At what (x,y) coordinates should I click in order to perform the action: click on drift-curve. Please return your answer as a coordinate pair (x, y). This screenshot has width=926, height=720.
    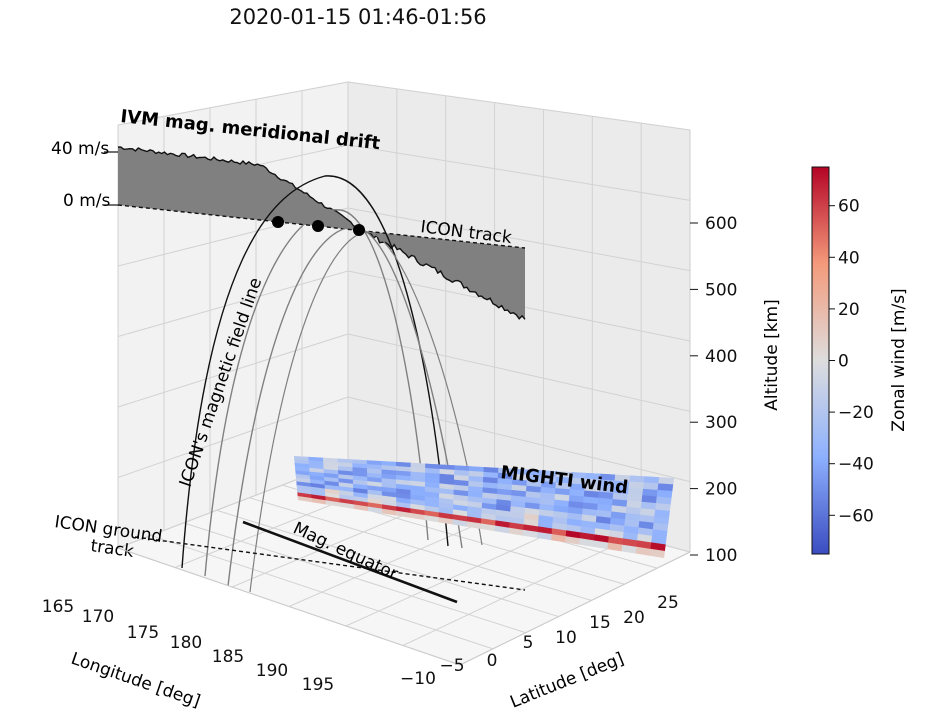
    Looking at the image, I should click on (321, 233).